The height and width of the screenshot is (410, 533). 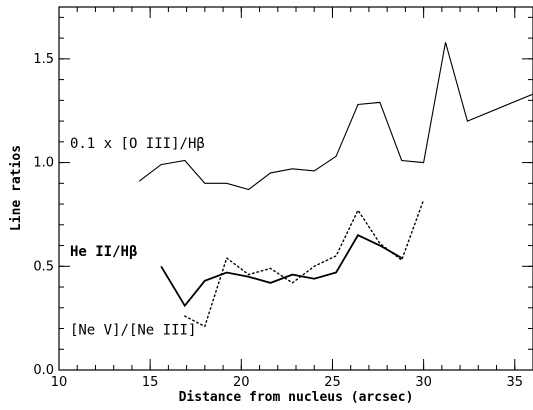 I want to click on y-tick-label: 1.5, so click(x=43, y=59).